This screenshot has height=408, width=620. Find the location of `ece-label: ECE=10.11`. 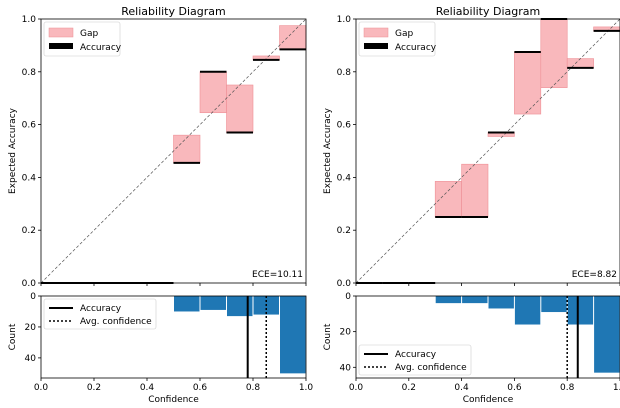

ece-label: ECE=10.11 is located at coordinates (277, 275).